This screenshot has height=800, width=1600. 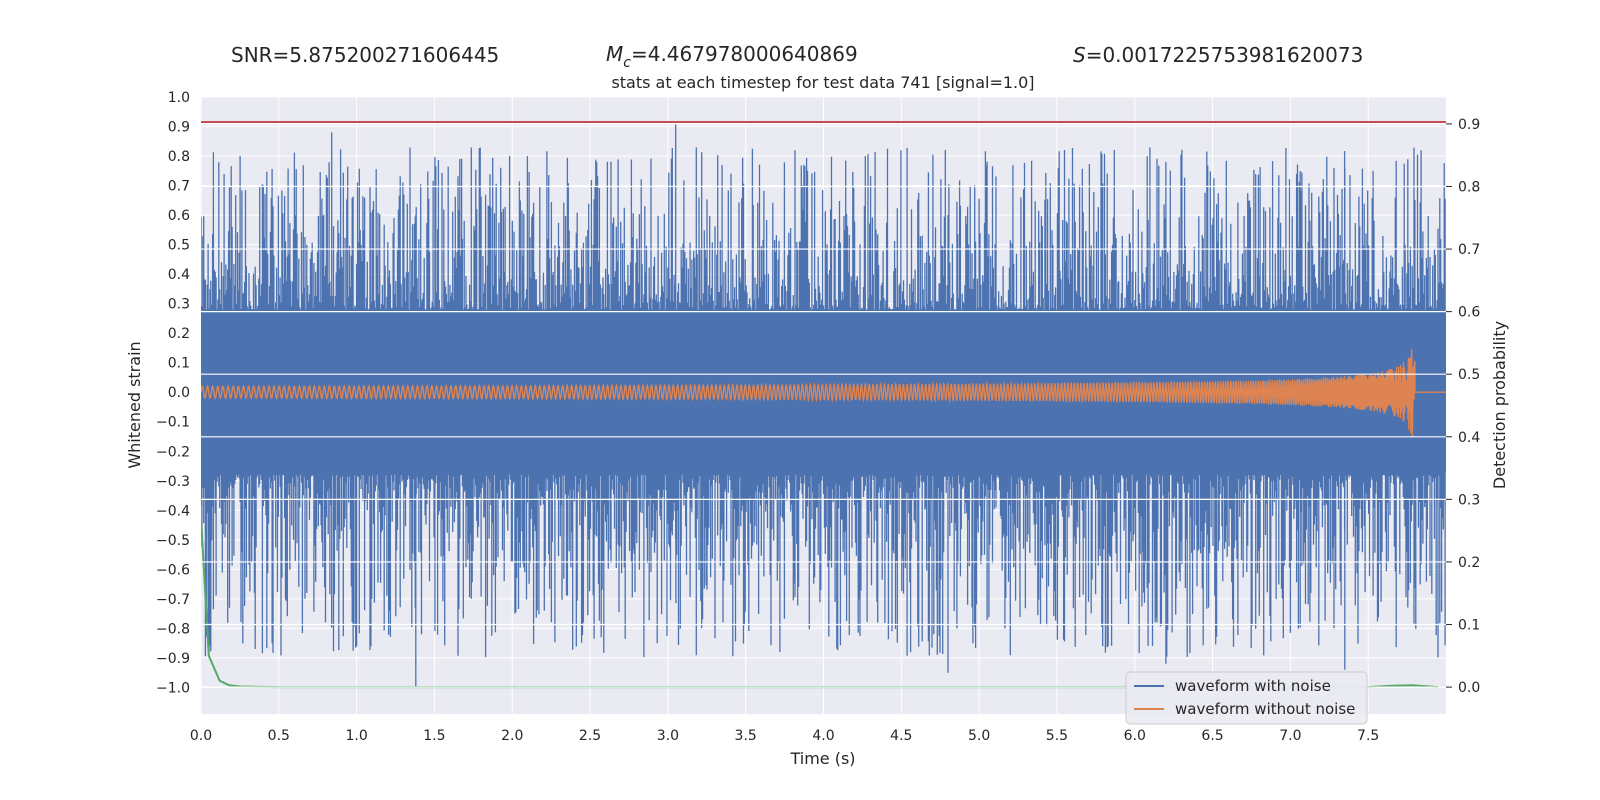 I want to click on x-tick-label: 1.0, so click(x=356, y=736).